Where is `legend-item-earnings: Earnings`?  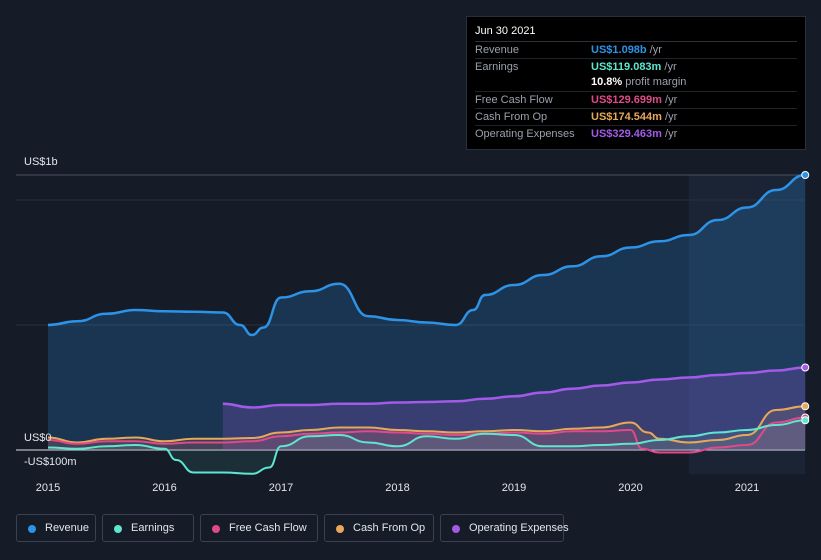
legend-item-earnings: Earnings is located at coordinates (148, 528).